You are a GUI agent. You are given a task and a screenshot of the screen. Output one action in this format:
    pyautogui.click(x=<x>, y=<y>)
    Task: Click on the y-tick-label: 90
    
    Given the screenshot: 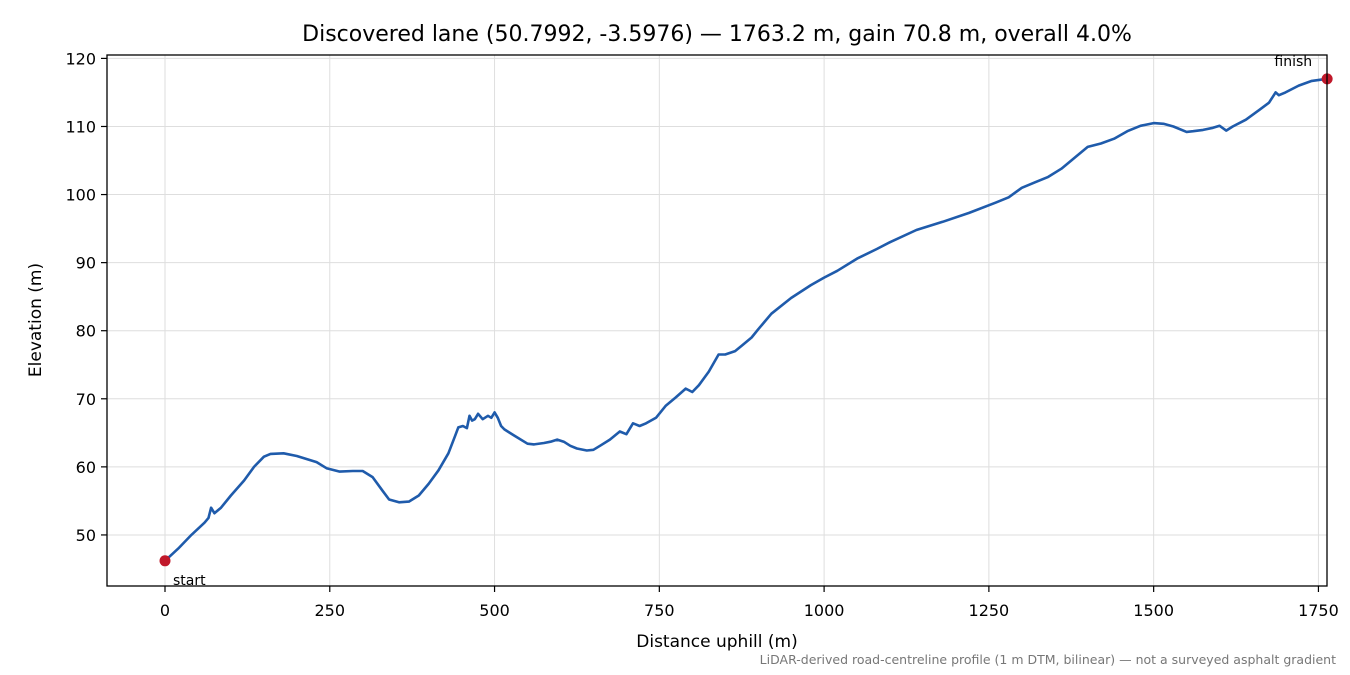 What is the action you would take?
    pyautogui.click(x=86, y=263)
    